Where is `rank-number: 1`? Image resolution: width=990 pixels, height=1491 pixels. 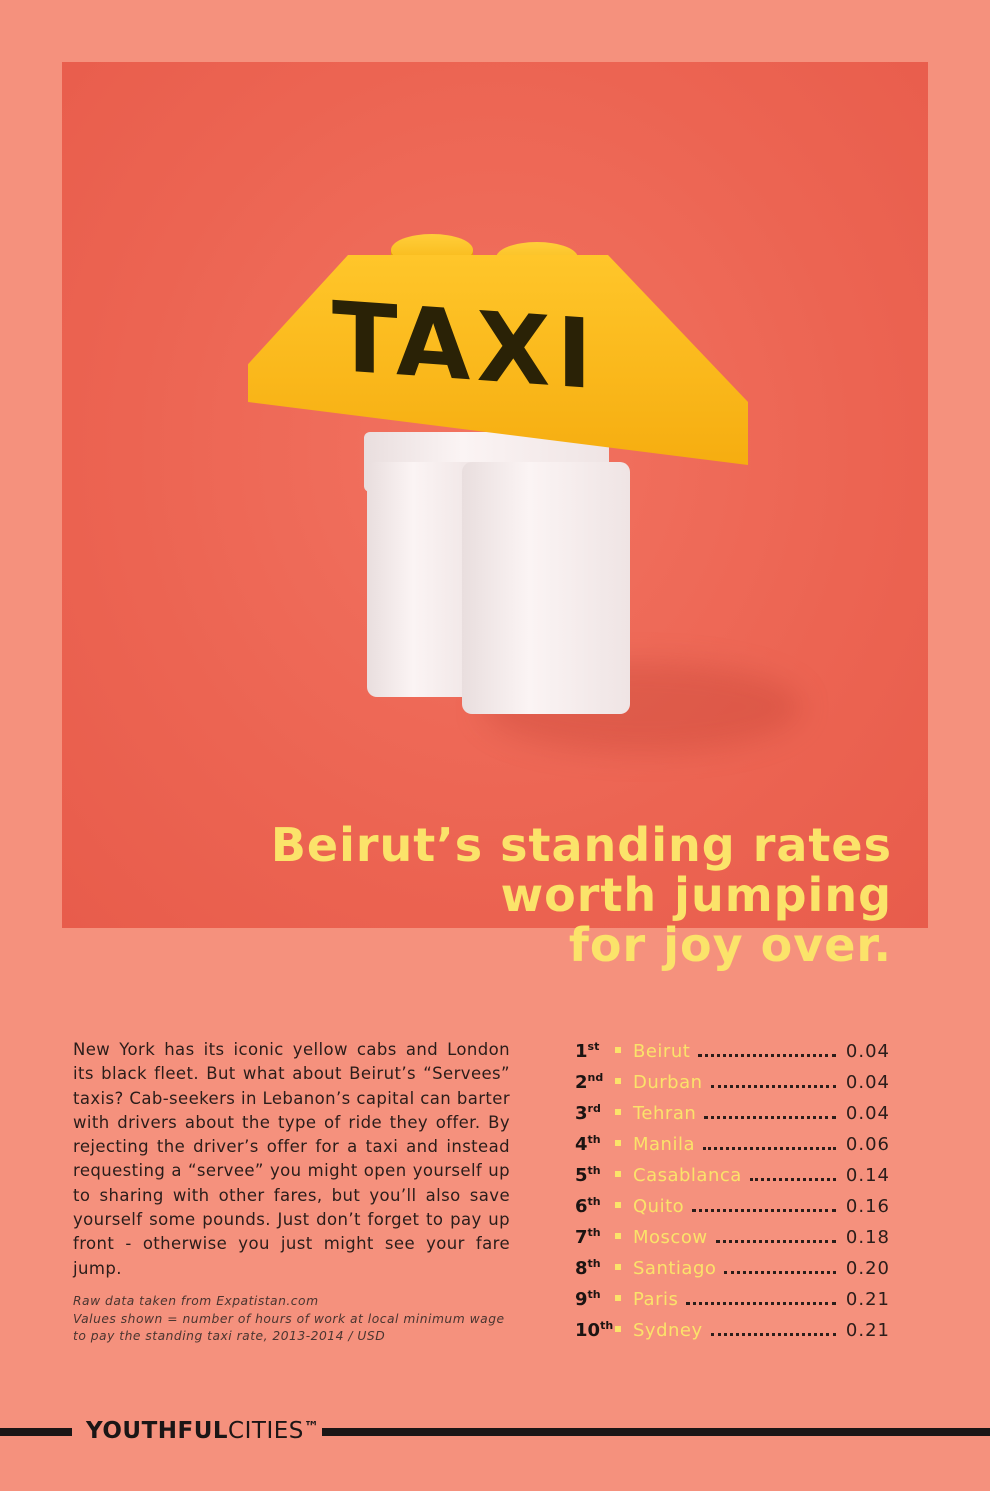
rank-number: 1 is located at coordinates (581, 1051).